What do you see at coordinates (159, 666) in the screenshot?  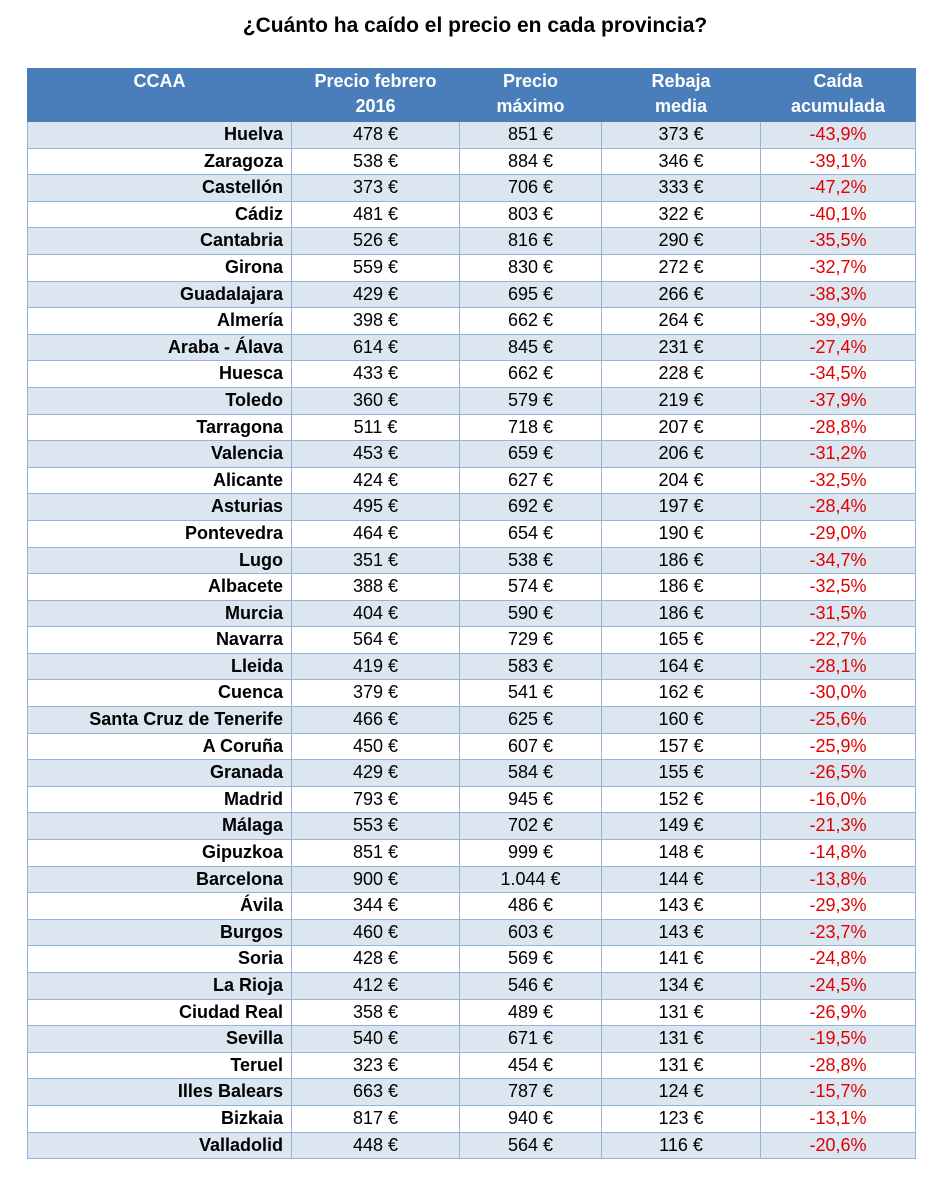 I see `province-name: Lleida` at bounding box center [159, 666].